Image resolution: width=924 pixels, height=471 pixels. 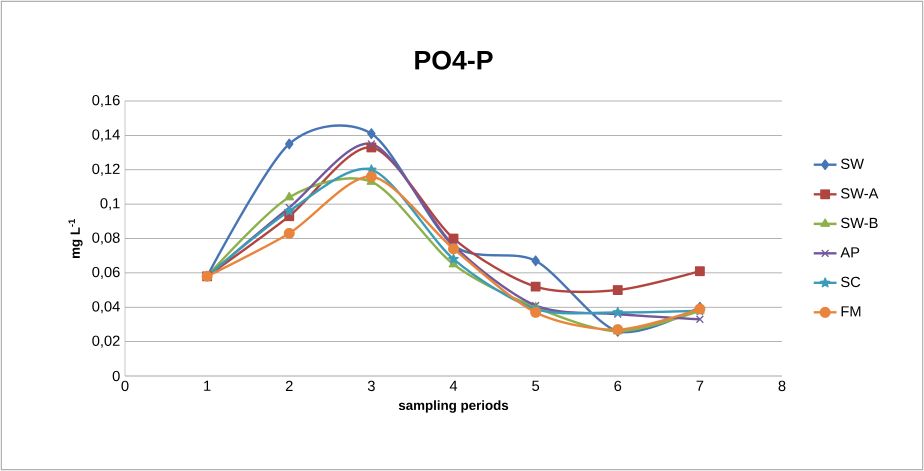 What do you see at coordinates (852, 163) in the screenshot?
I see `legend-label: SW` at bounding box center [852, 163].